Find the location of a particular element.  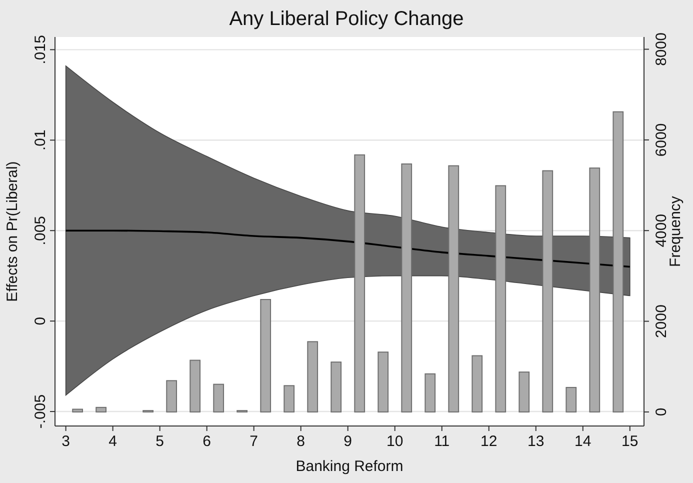

x-tick-label: 14 is located at coordinates (583, 441).